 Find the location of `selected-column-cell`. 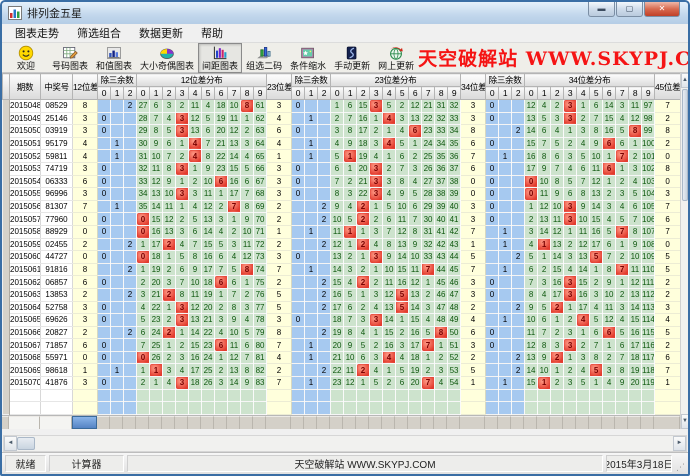

selected-column-cell is located at coordinates (84, 422).